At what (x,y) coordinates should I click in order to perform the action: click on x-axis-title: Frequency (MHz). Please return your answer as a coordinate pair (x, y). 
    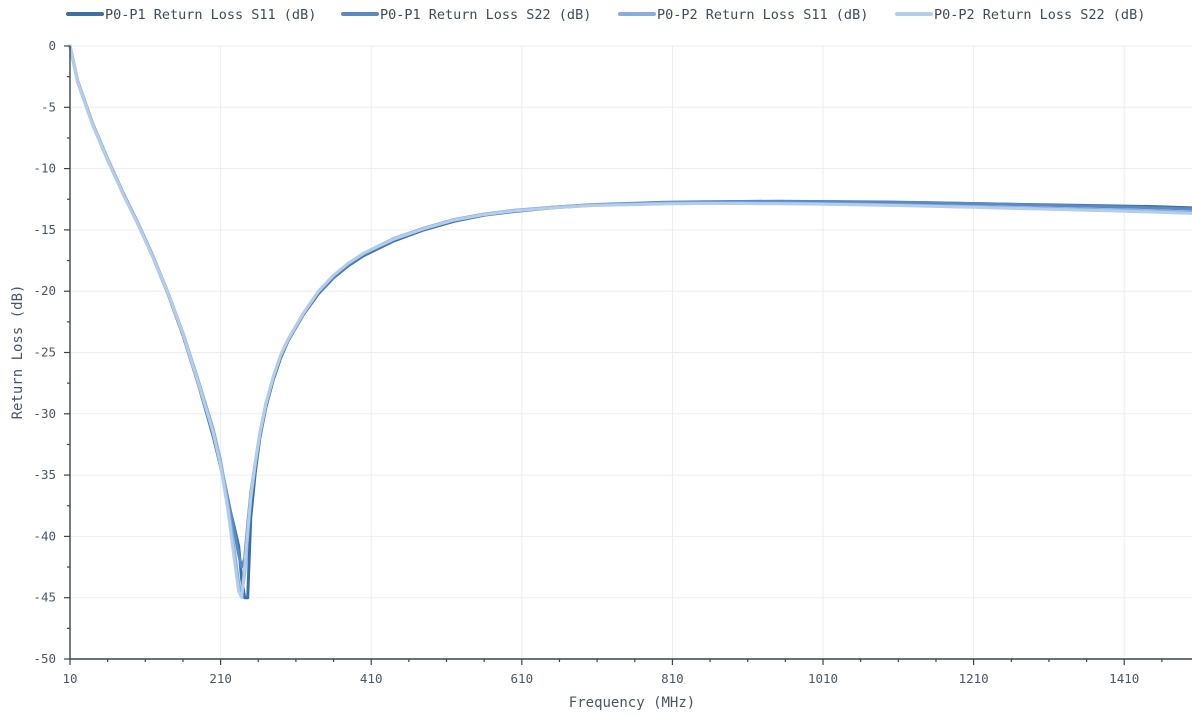
    Looking at the image, I should click on (632, 703).